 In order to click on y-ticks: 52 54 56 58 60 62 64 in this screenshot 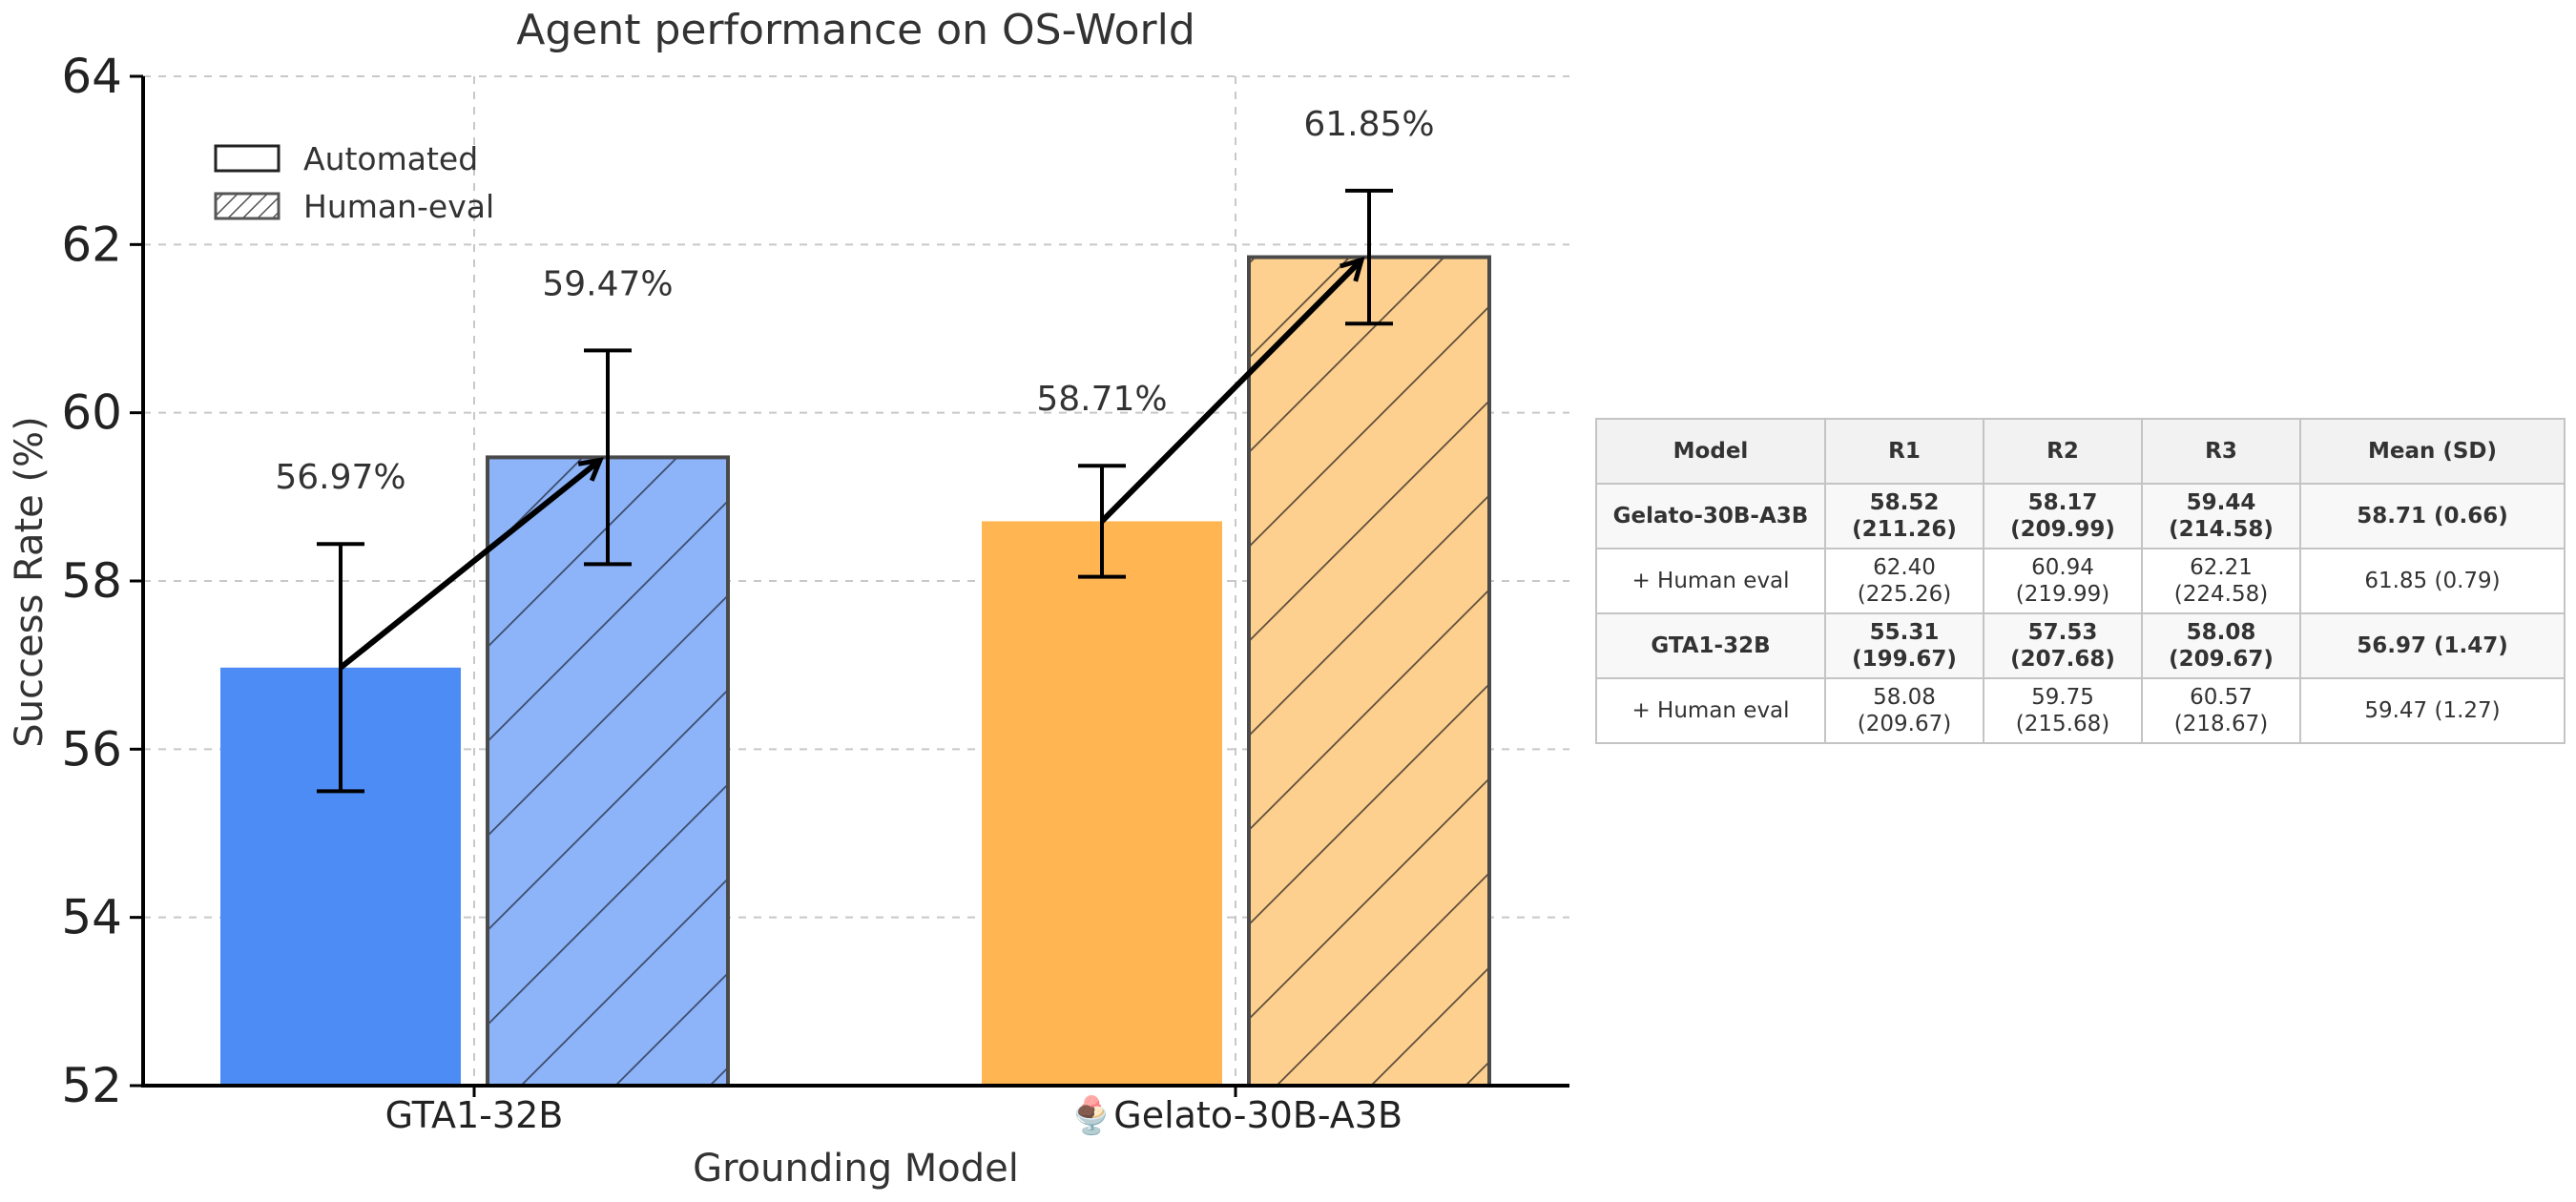, I will do `click(102, 581)`.